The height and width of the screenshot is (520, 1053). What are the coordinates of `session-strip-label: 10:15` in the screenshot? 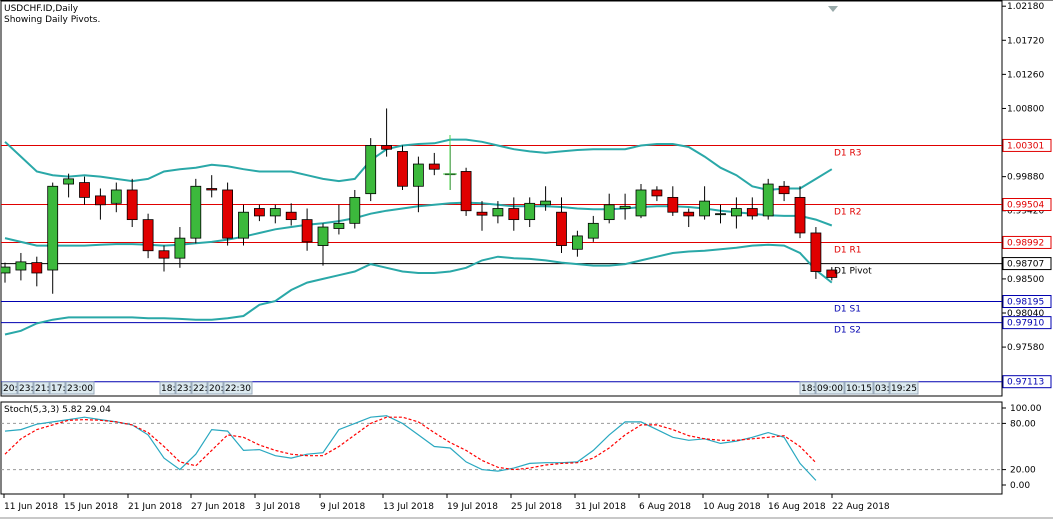 It's located at (859, 389).